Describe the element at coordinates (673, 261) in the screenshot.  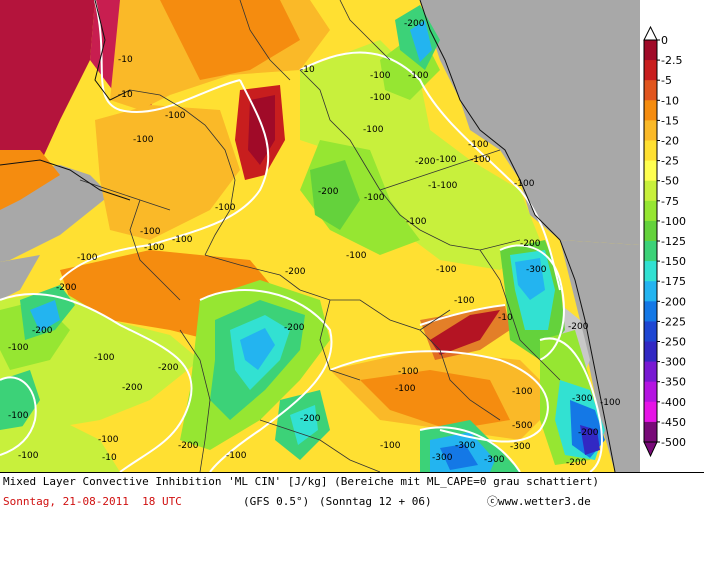
I see `legend-tick-label: -150` at that location.